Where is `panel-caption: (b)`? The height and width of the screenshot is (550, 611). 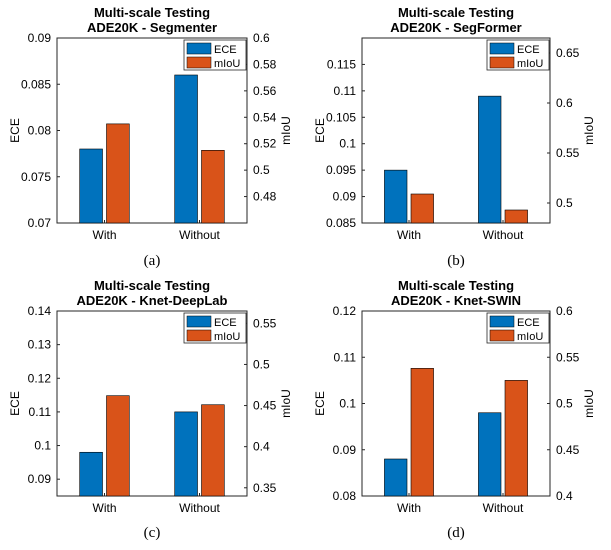
panel-caption: (b) is located at coordinates (456, 261).